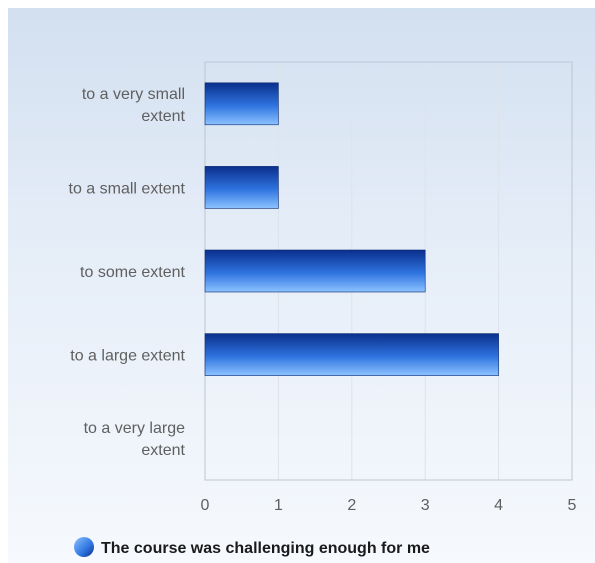 This screenshot has height=563, width=595. I want to click on category-label: to a very large, so click(134, 428).